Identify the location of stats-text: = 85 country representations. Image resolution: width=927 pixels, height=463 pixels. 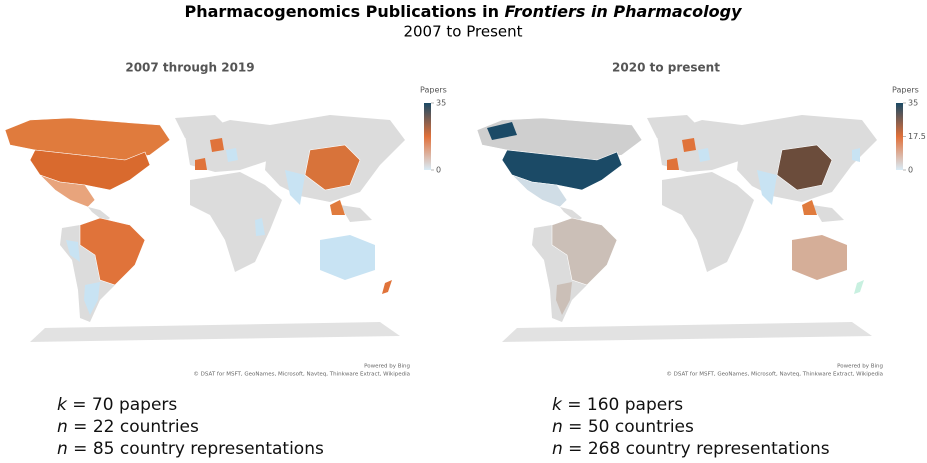
(195, 449).